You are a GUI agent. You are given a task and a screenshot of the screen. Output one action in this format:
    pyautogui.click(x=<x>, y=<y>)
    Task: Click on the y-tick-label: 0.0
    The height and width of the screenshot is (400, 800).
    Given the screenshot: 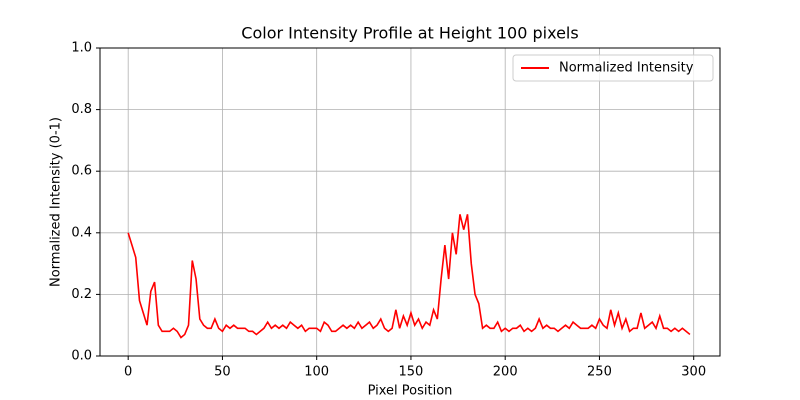 What is the action you would take?
    pyautogui.click(x=81, y=356)
    